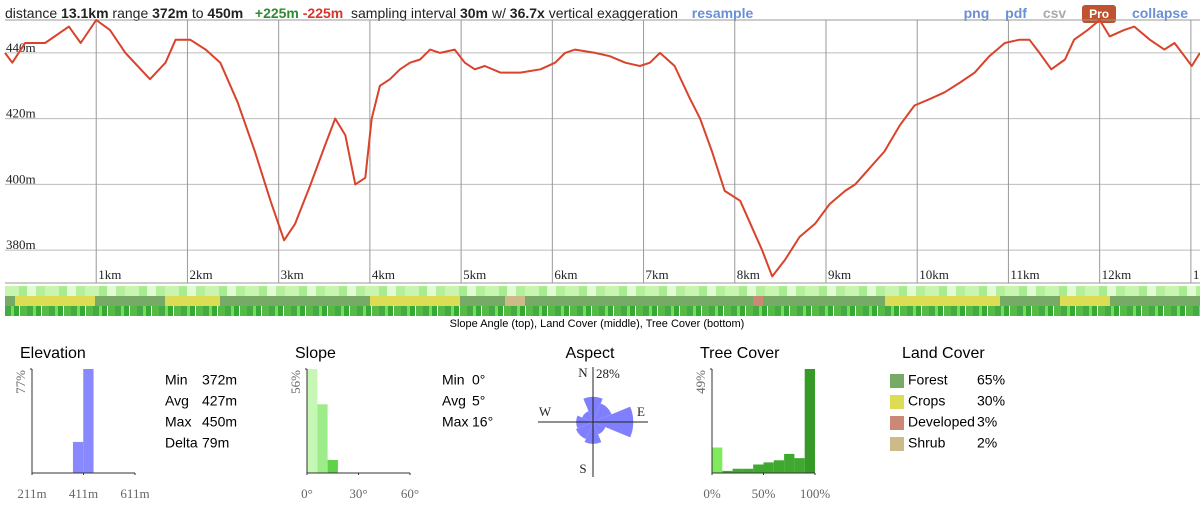 The height and width of the screenshot is (510, 1200). I want to click on x-tick-label: 30°, so click(358, 493).